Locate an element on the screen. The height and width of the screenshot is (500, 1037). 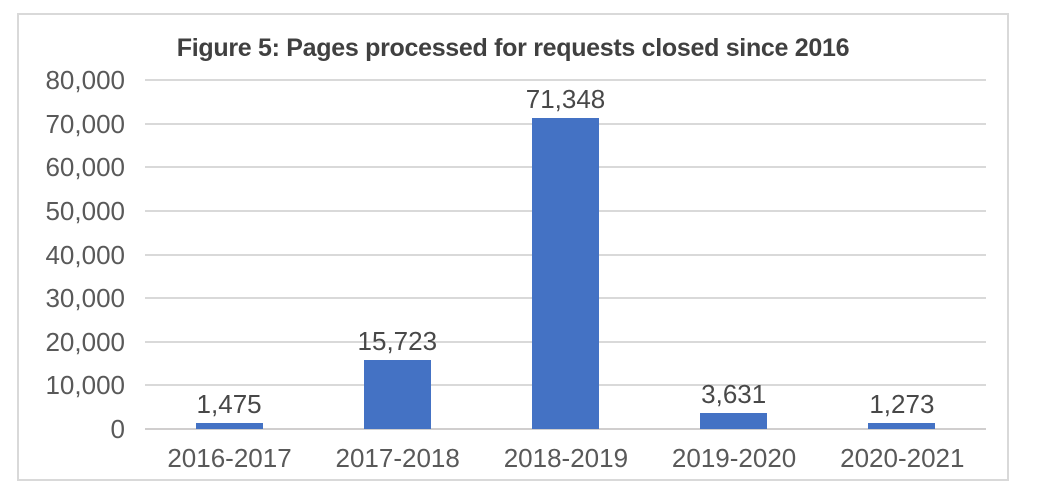
y-axis-tick-label: 70,000 is located at coordinates (85, 123).